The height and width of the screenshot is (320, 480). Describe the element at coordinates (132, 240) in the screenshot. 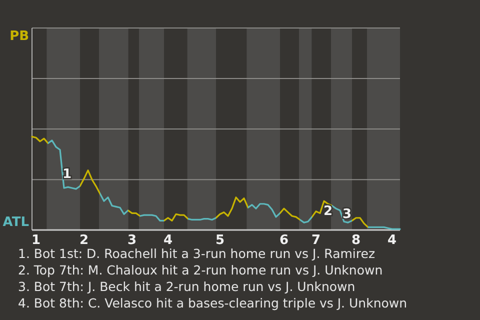

I see `x-tick-label: 3` at that location.